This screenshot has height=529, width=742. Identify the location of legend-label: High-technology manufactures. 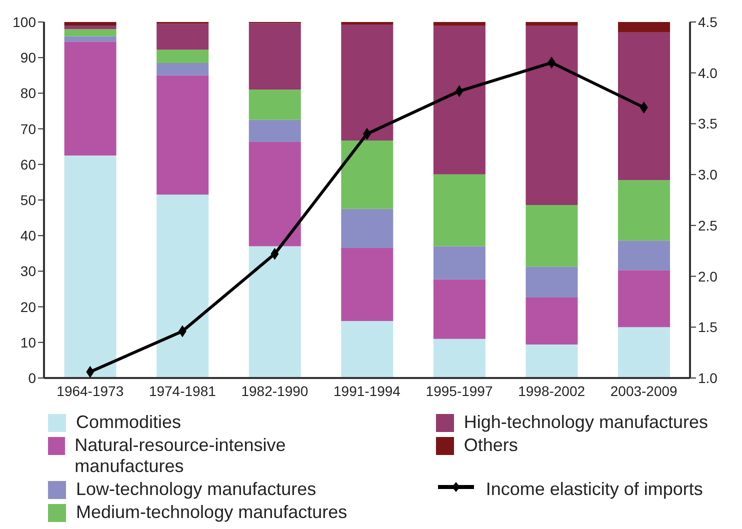
(586, 422).